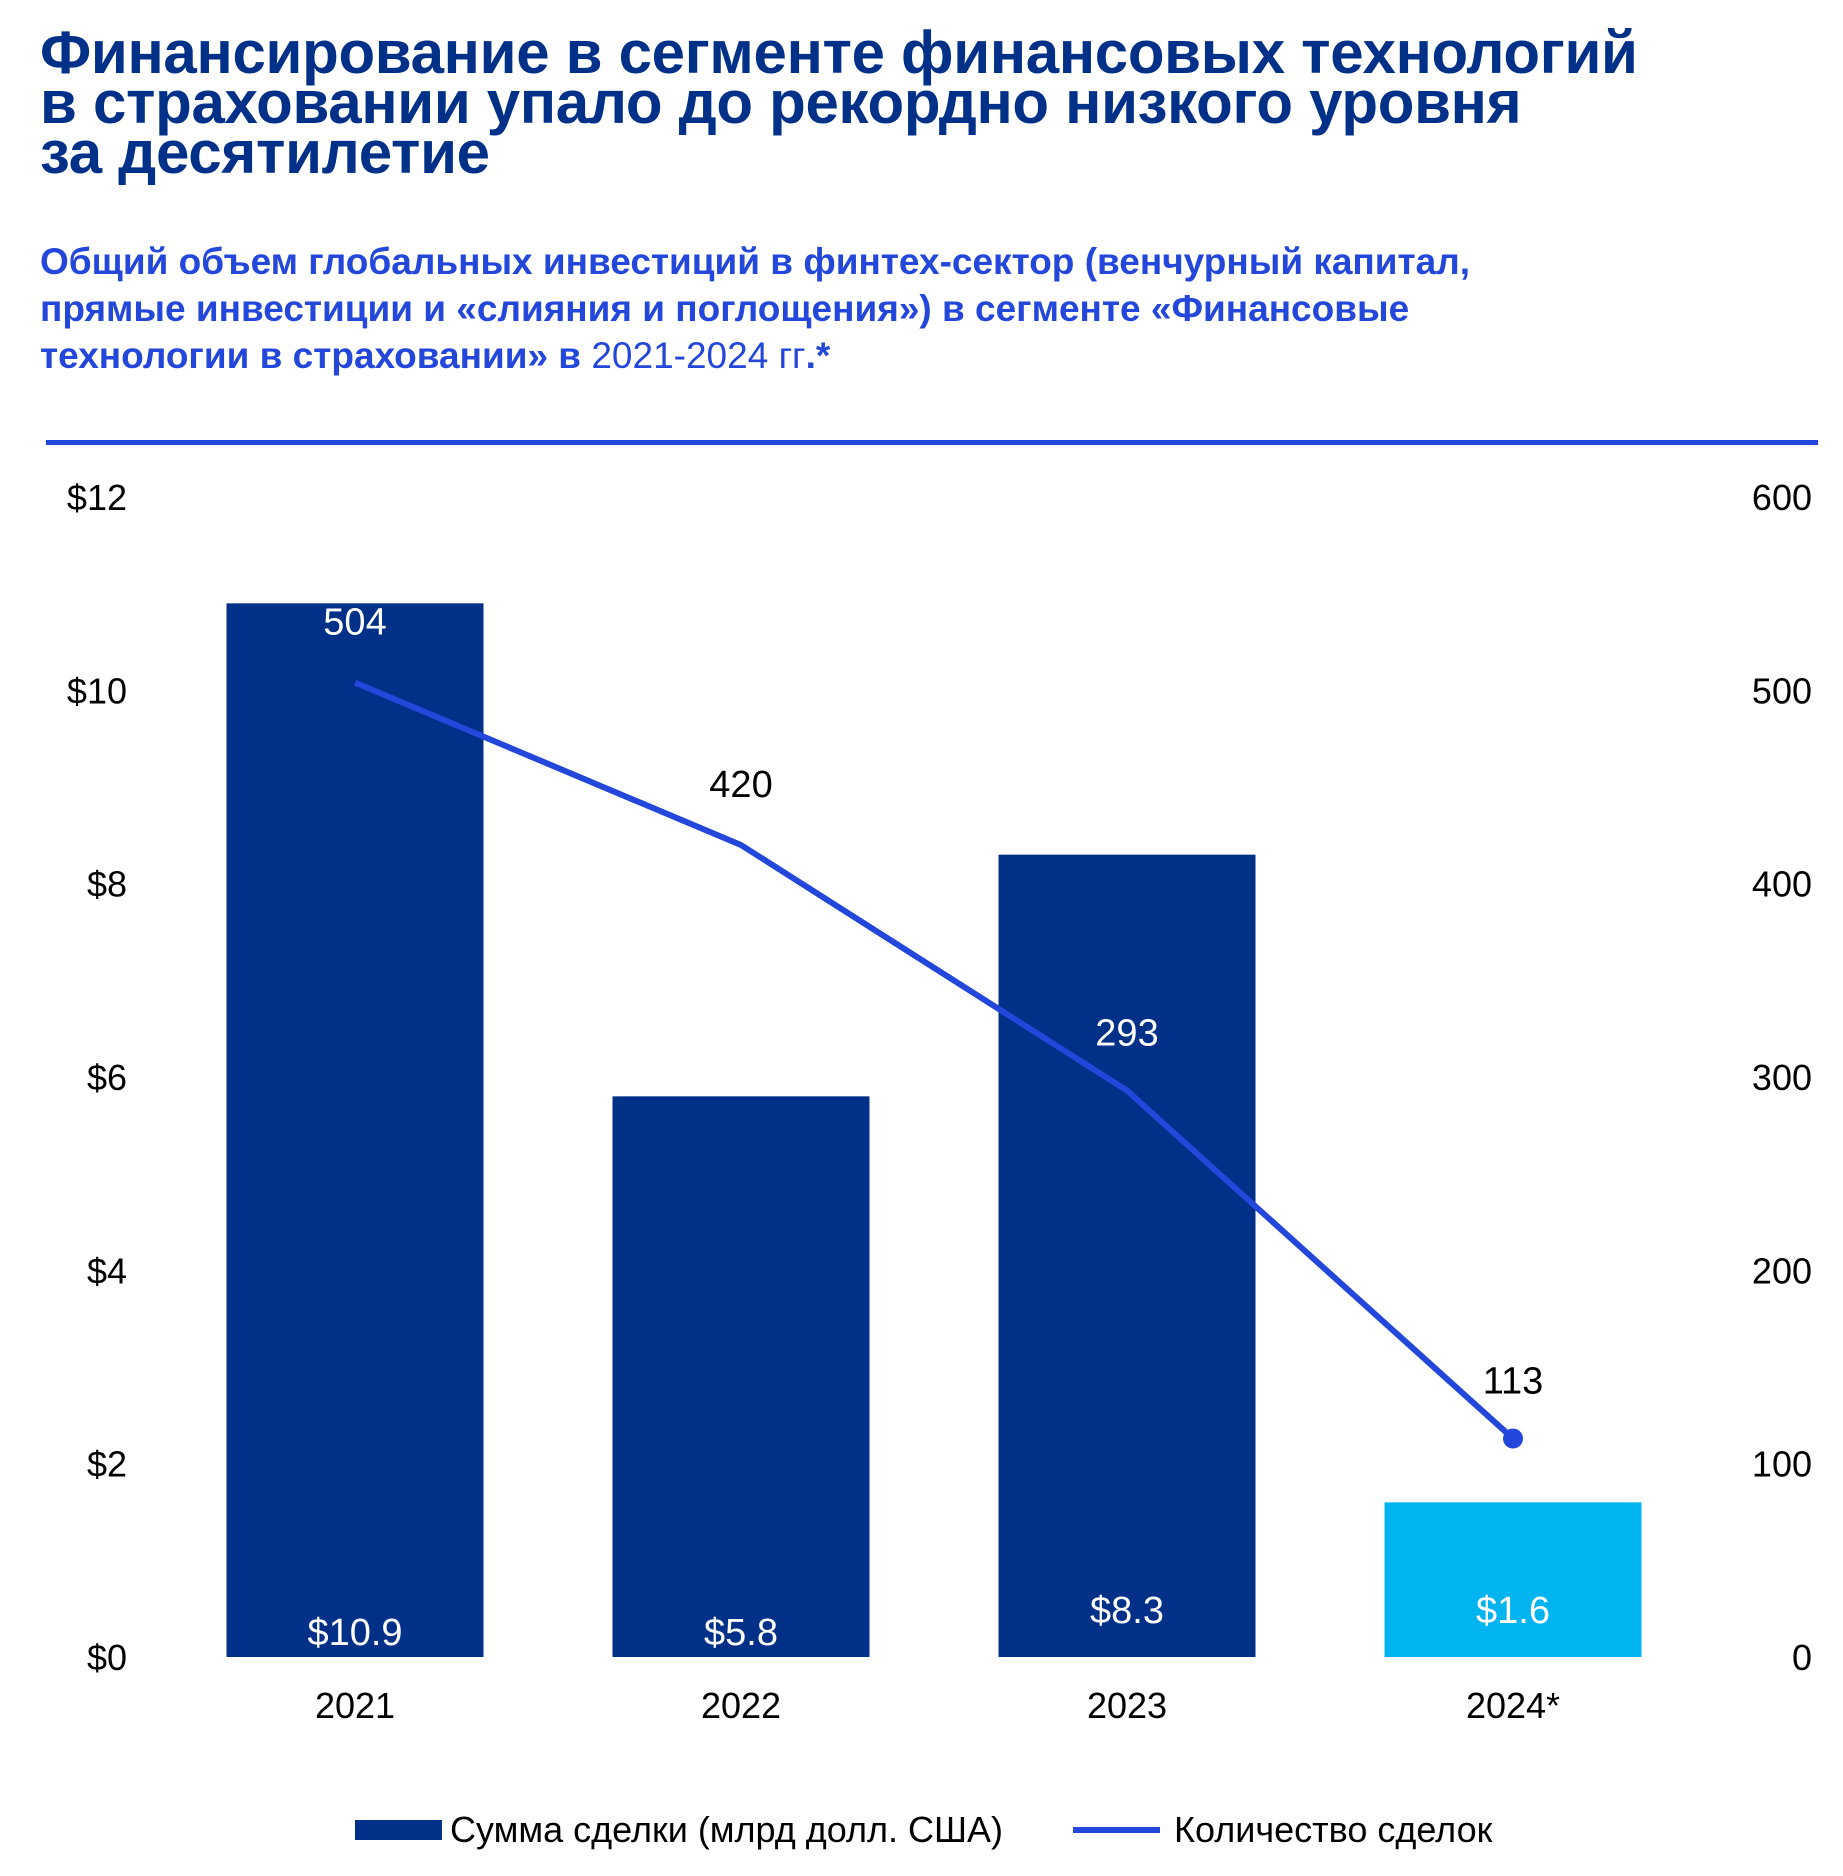 Image resolution: width=1843 pixels, height=1876 pixels. I want to click on left-axis-tick-label: $6, so click(107, 1077).